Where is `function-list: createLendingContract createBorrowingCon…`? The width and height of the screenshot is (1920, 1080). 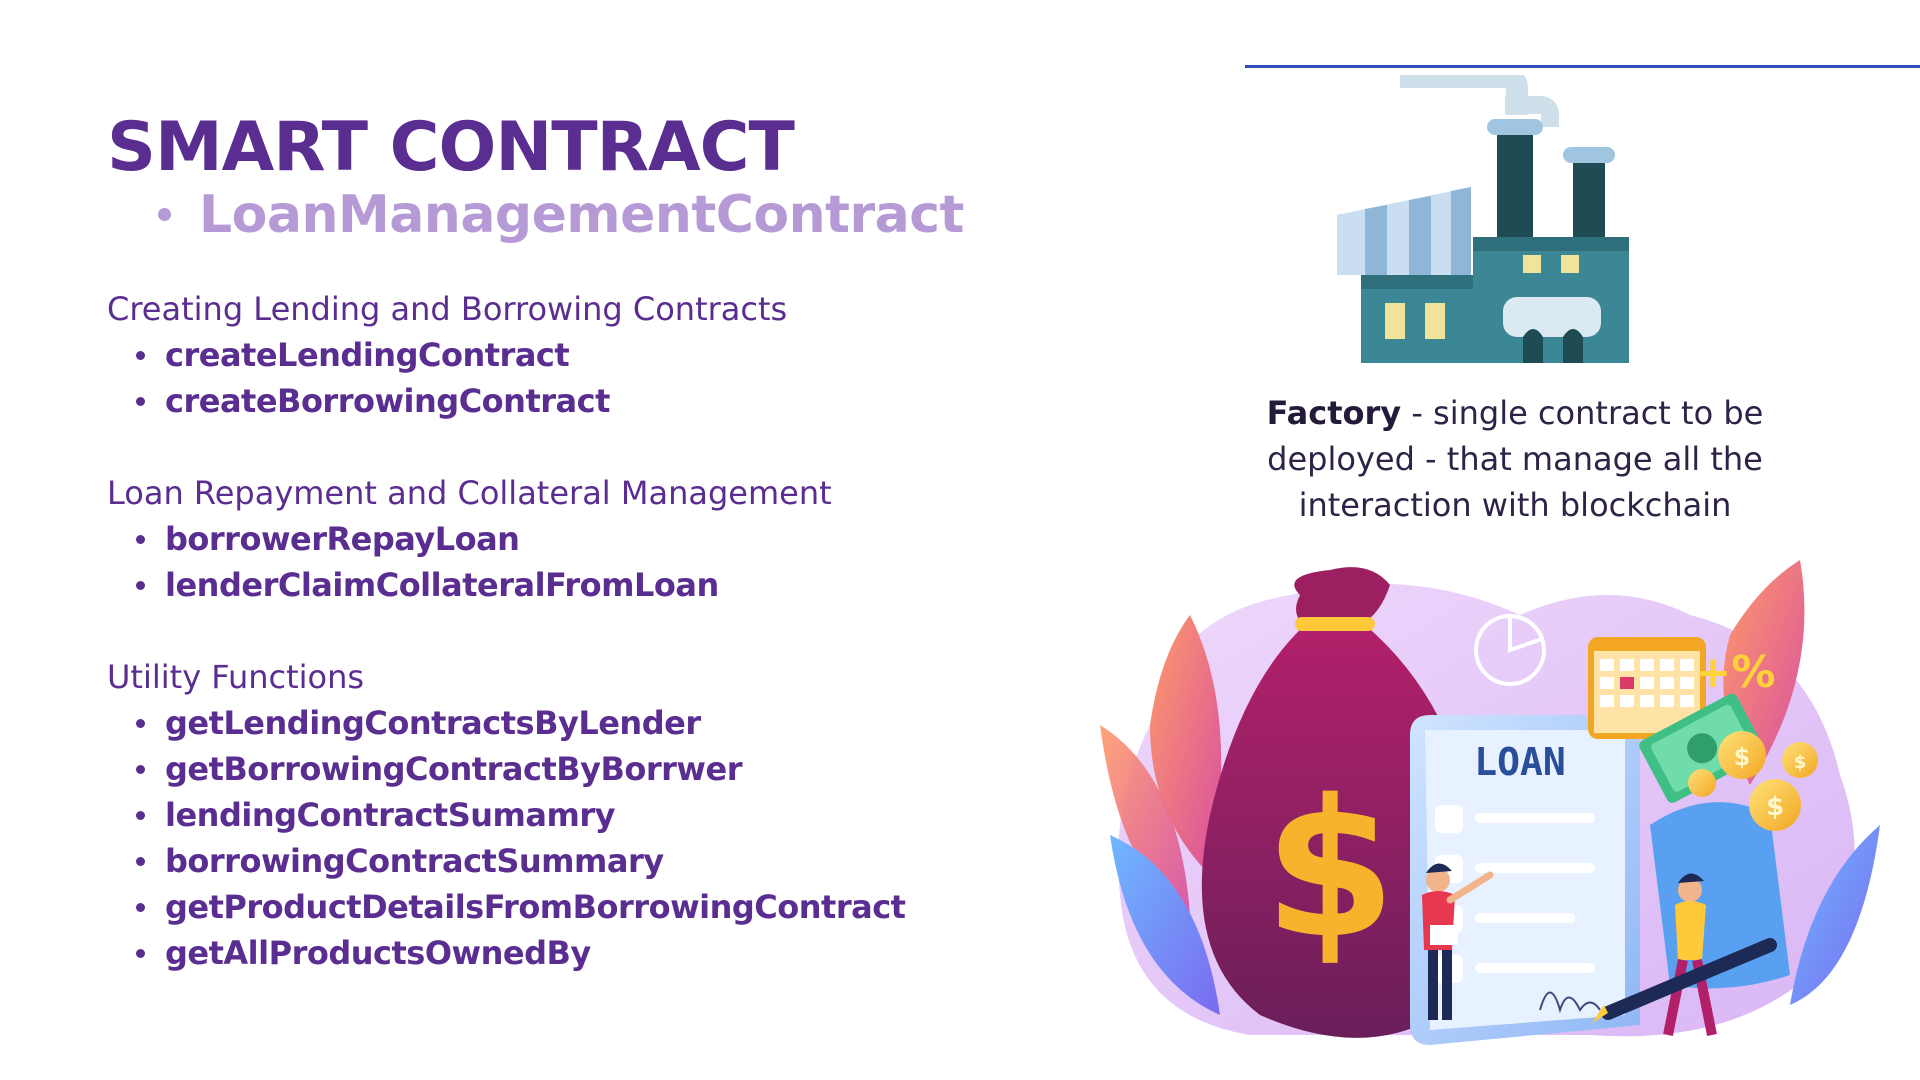
function-list: createLendingContract createBorrowingCon… is located at coordinates (447, 378).